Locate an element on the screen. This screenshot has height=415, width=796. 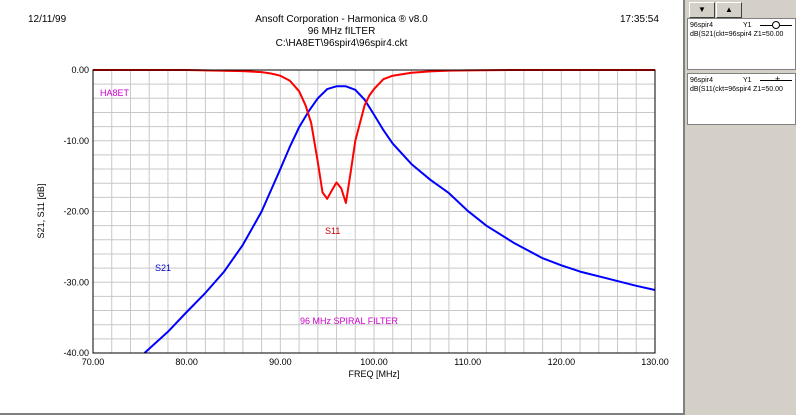
date-label: 12/11/99 is located at coordinates (47, 19).